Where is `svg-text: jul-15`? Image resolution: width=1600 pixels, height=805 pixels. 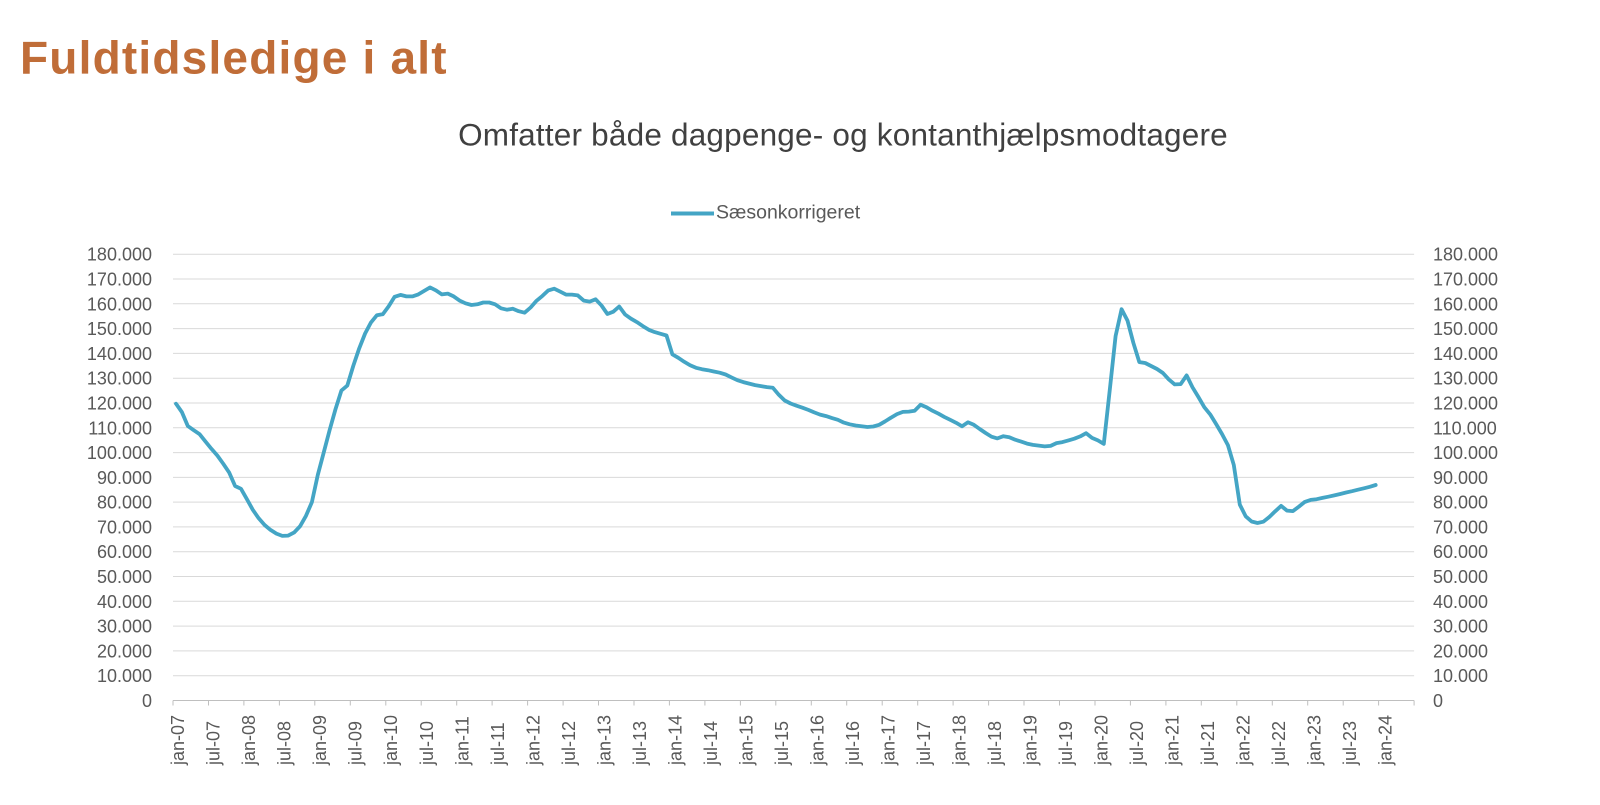 svg-text: jul-15 is located at coordinates (782, 743).